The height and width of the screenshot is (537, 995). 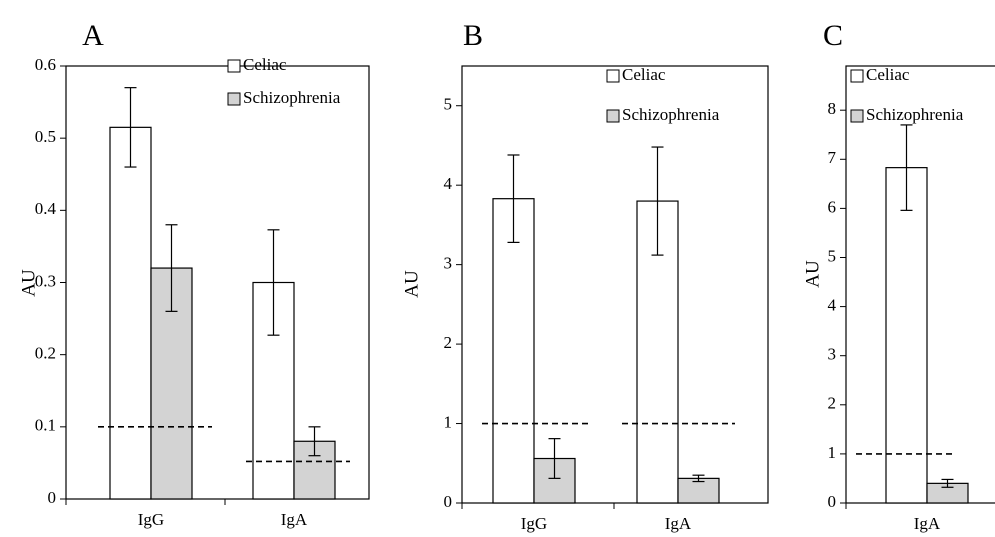 What do you see at coordinates (832, 157) in the screenshot?
I see `y-tick-label: 7` at bounding box center [832, 157].